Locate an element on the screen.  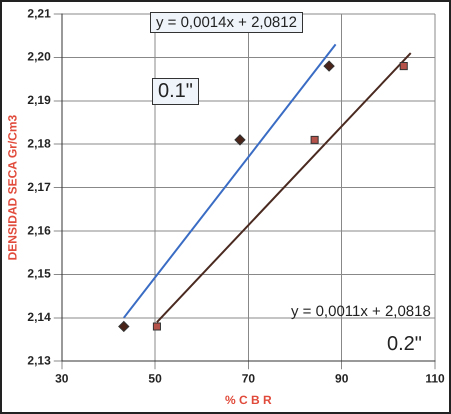
annotation: 0.1" is located at coordinates (175, 91).